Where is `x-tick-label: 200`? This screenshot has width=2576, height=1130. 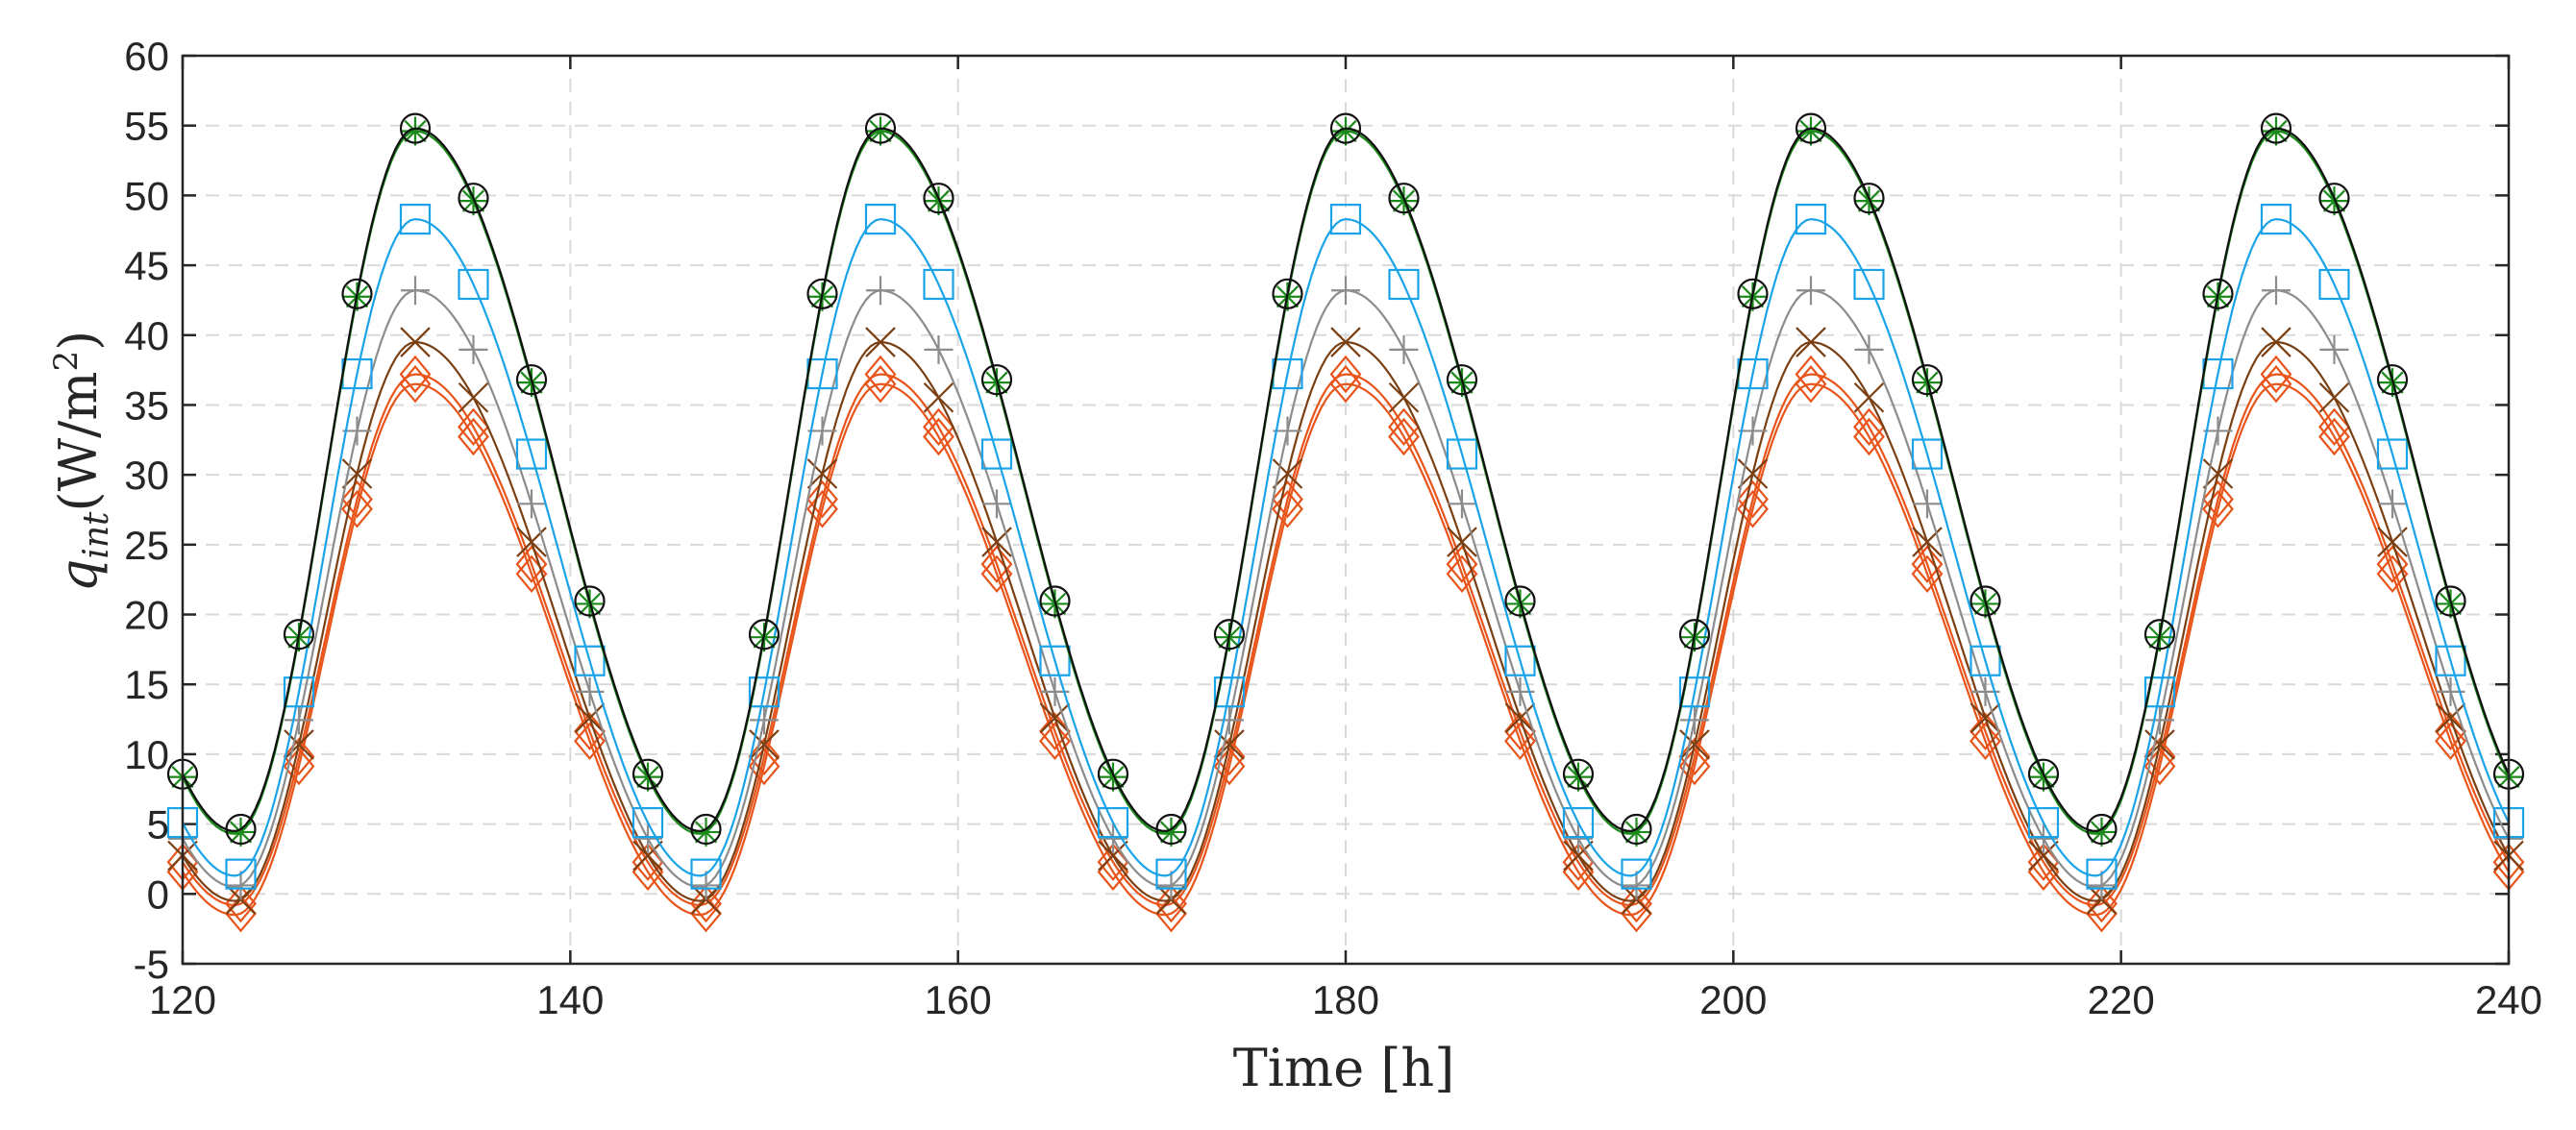
x-tick-label: 200 is located at coordinates (1733, 999).